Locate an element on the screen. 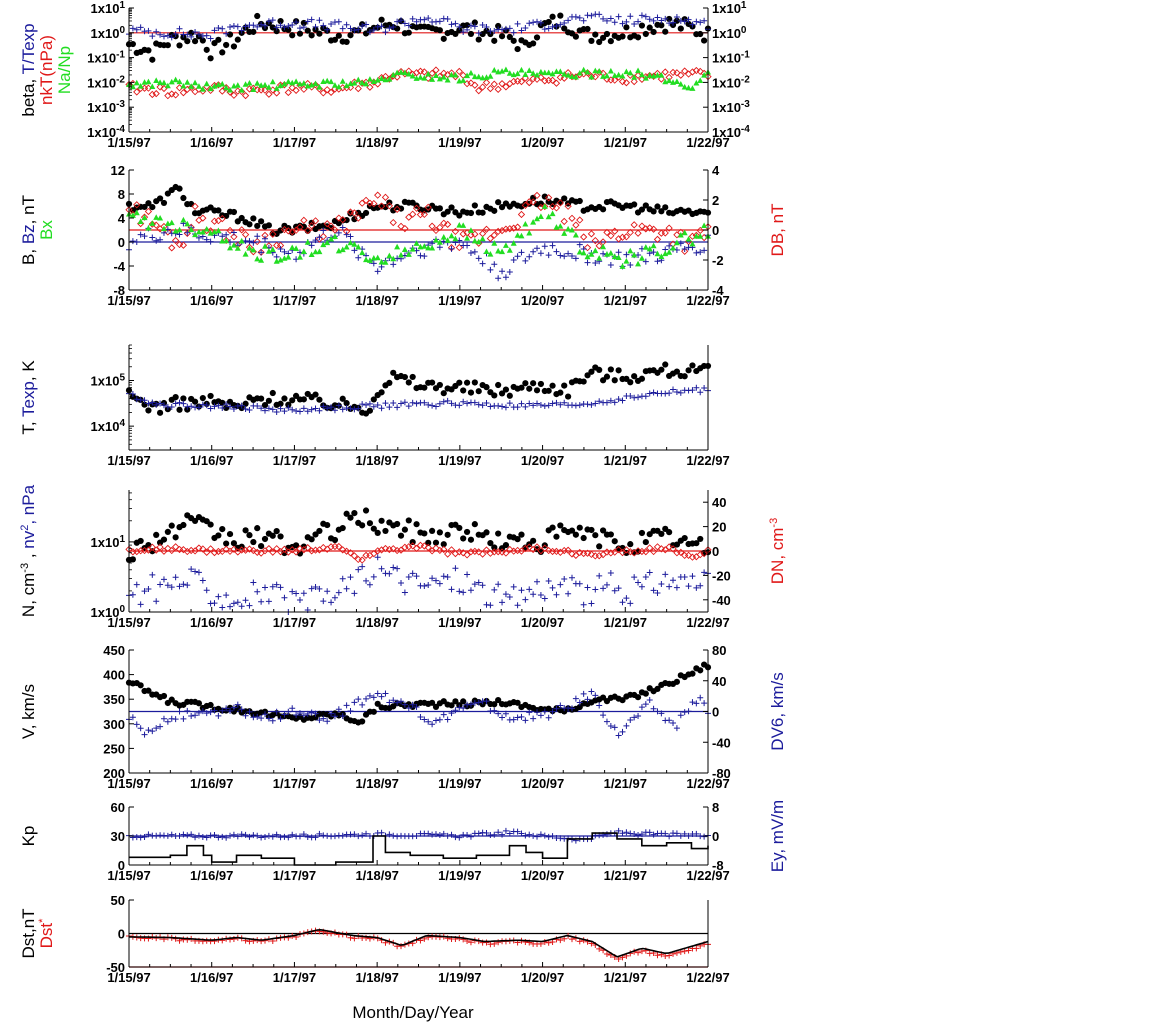 This screenshot has height=1024, width=1152. tick-label: 1x10⁻⁴ is located at coordinates (106, 132).